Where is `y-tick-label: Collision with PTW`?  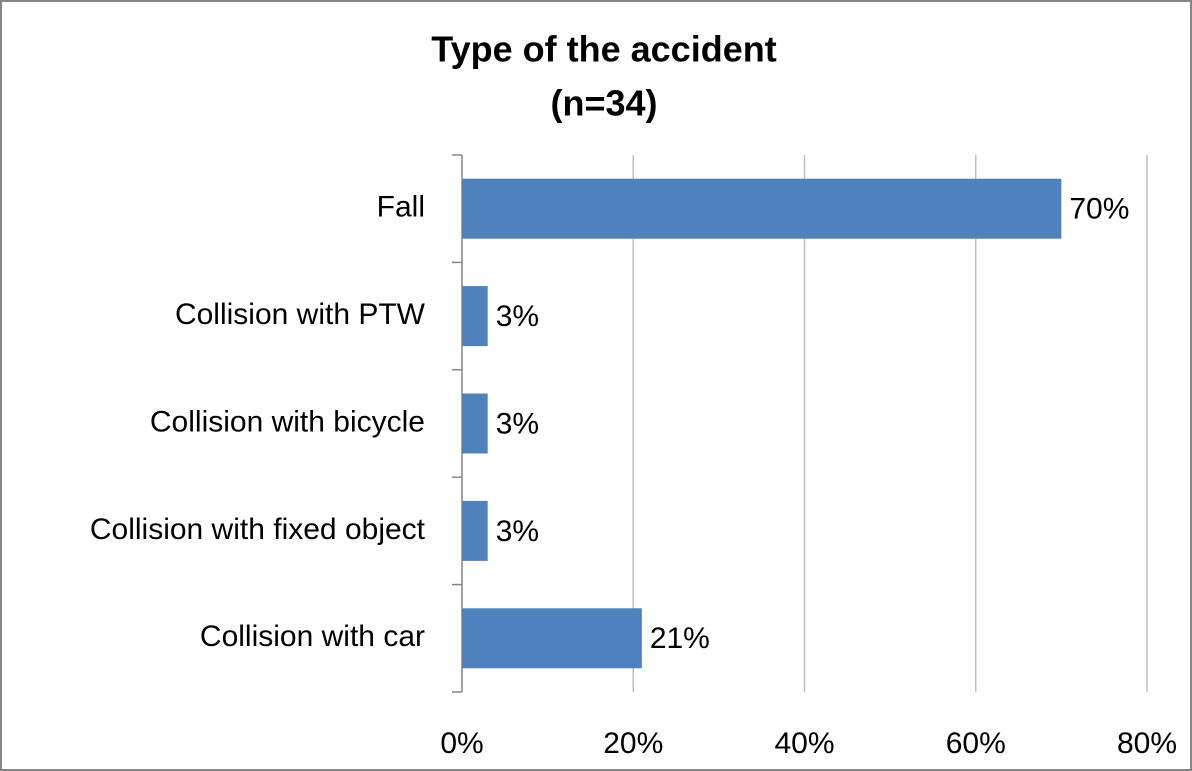
y-tick-label: Collision with PTW is located at coordinates (300, 314).